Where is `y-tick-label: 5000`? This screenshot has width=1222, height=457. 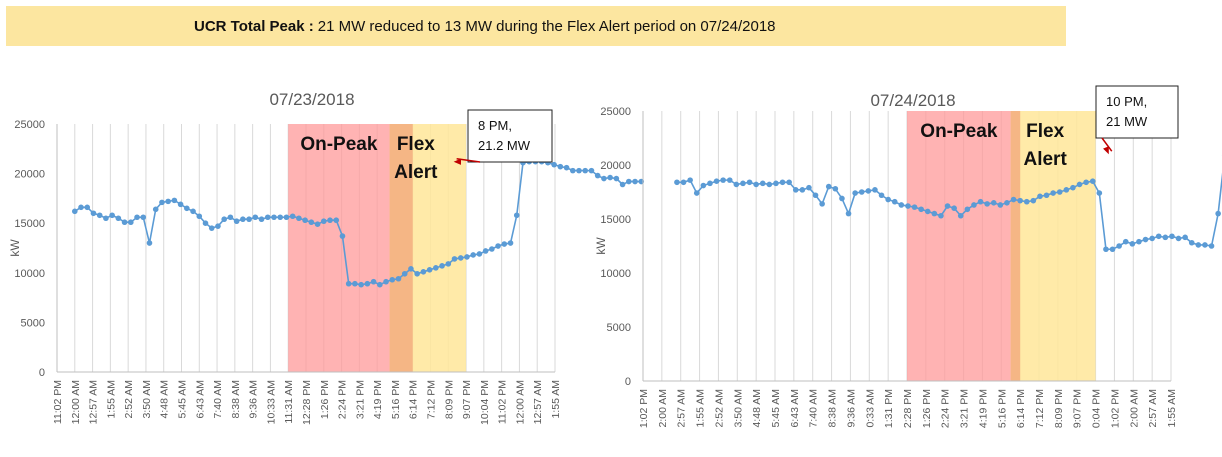 y-tick-label: 5000 is located at coordinates (619, 328).